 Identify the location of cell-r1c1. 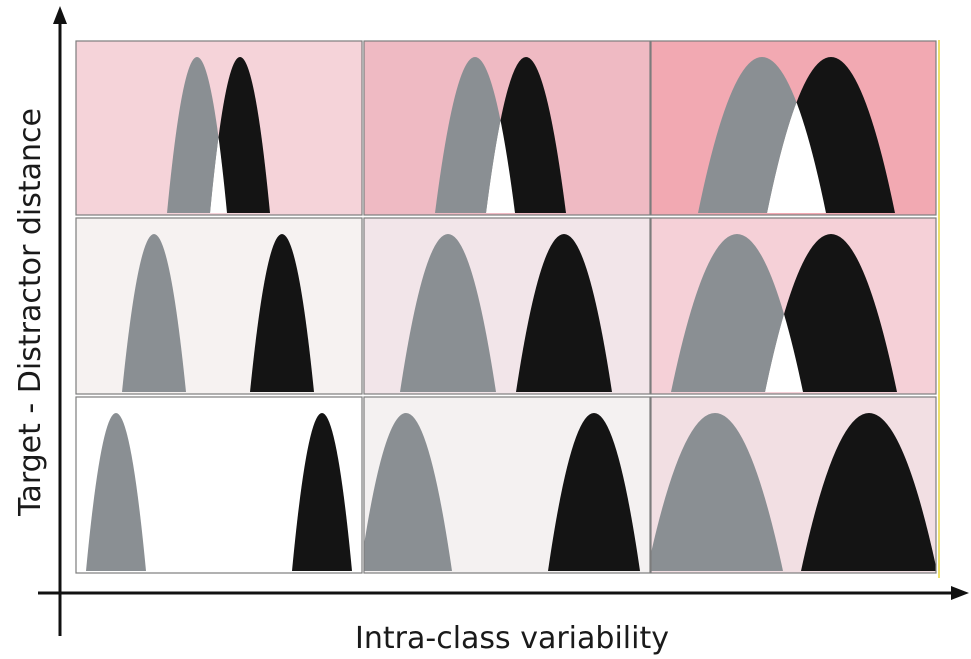
(219, 128).